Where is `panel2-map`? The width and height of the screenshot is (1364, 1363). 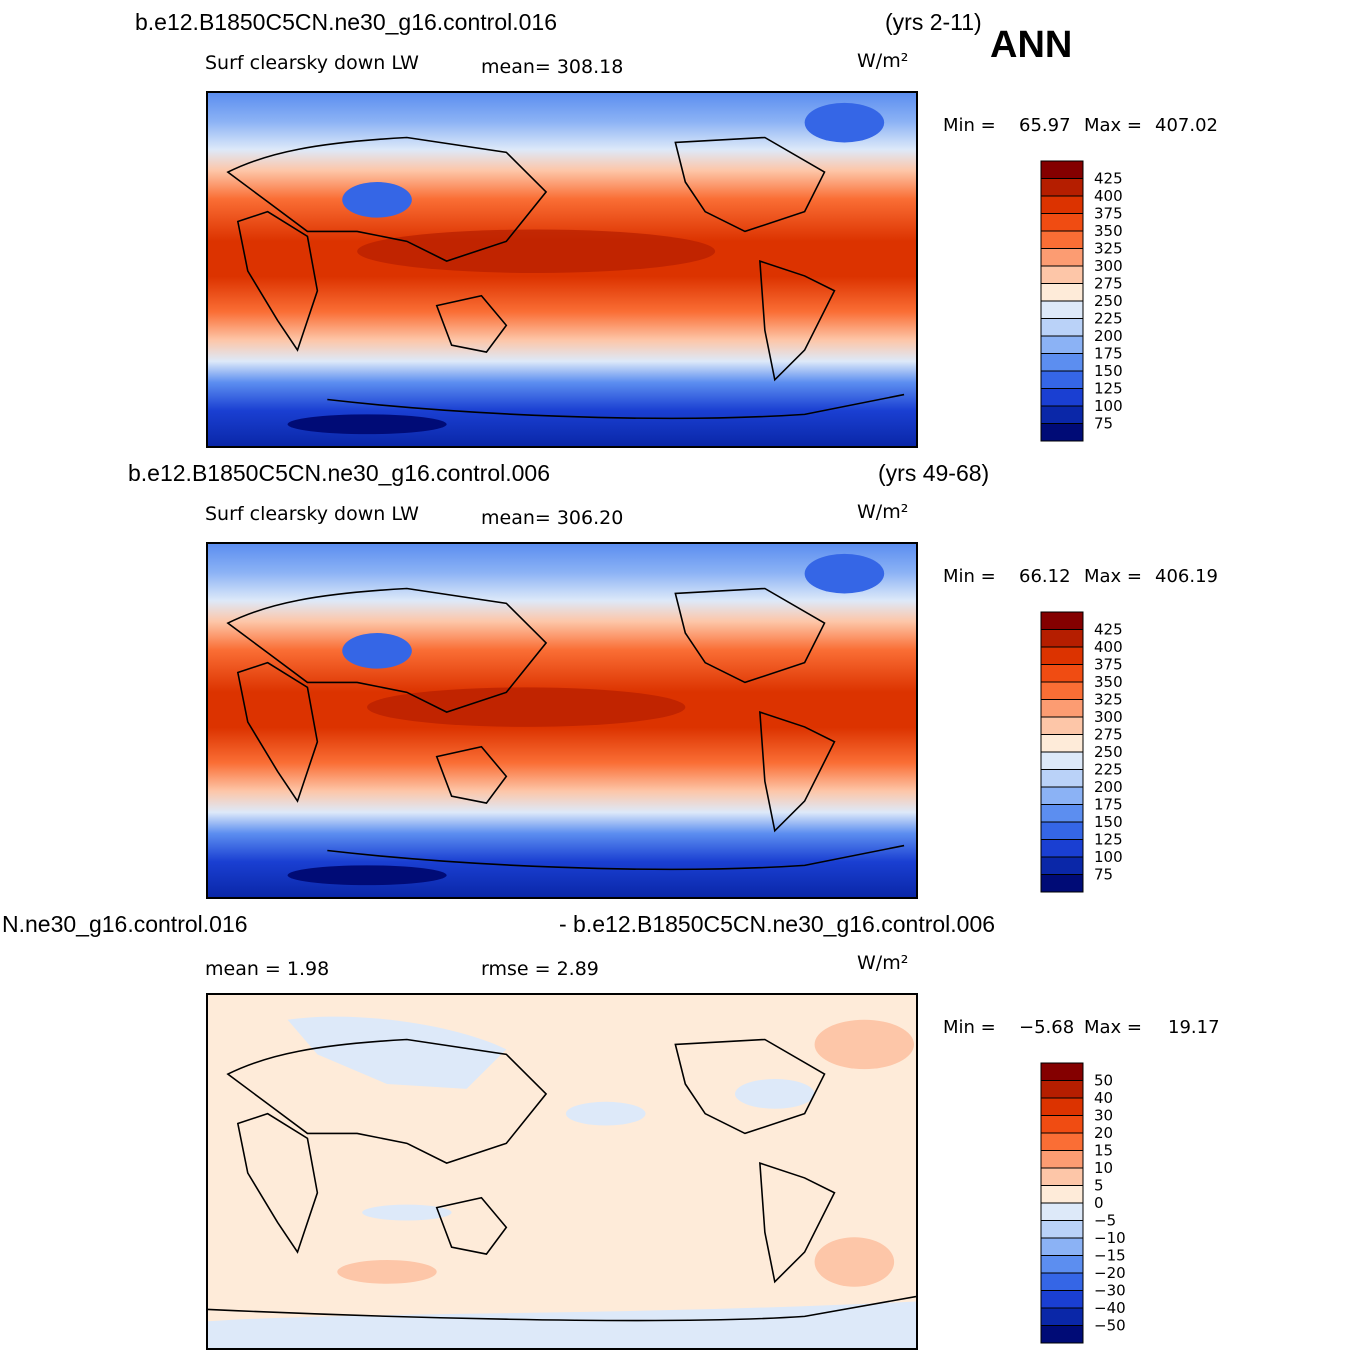 panel2-map is located at coordinates (562, 720).